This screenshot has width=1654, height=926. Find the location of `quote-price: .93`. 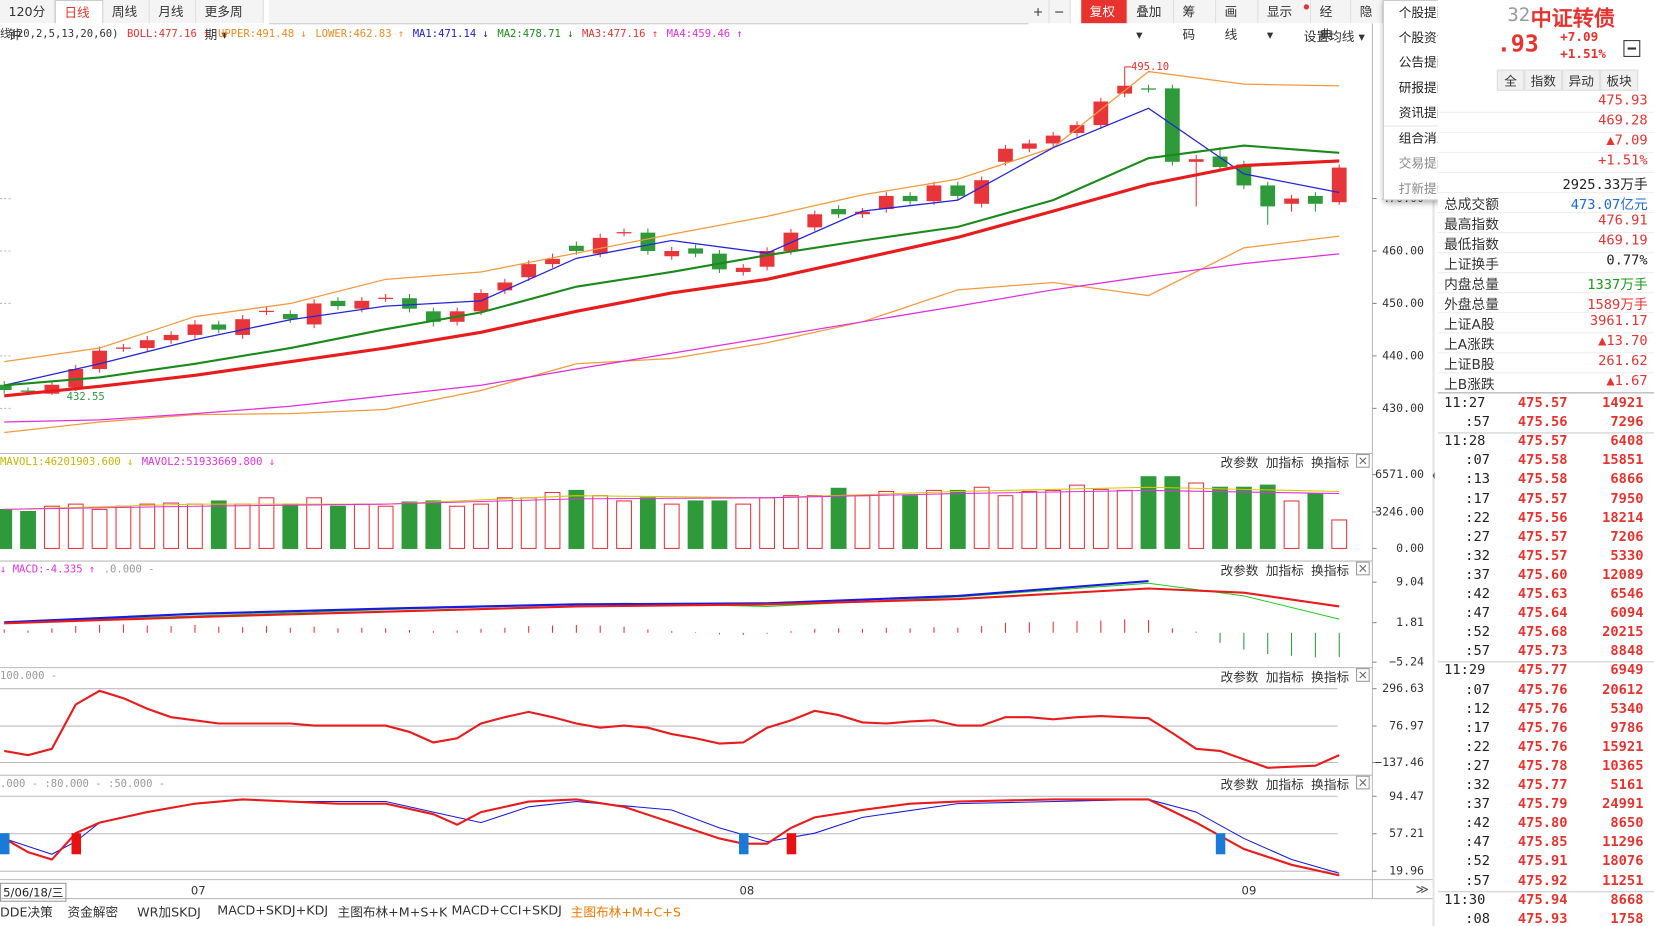

quote-price: .93 is located at coordinates (1517, 45).